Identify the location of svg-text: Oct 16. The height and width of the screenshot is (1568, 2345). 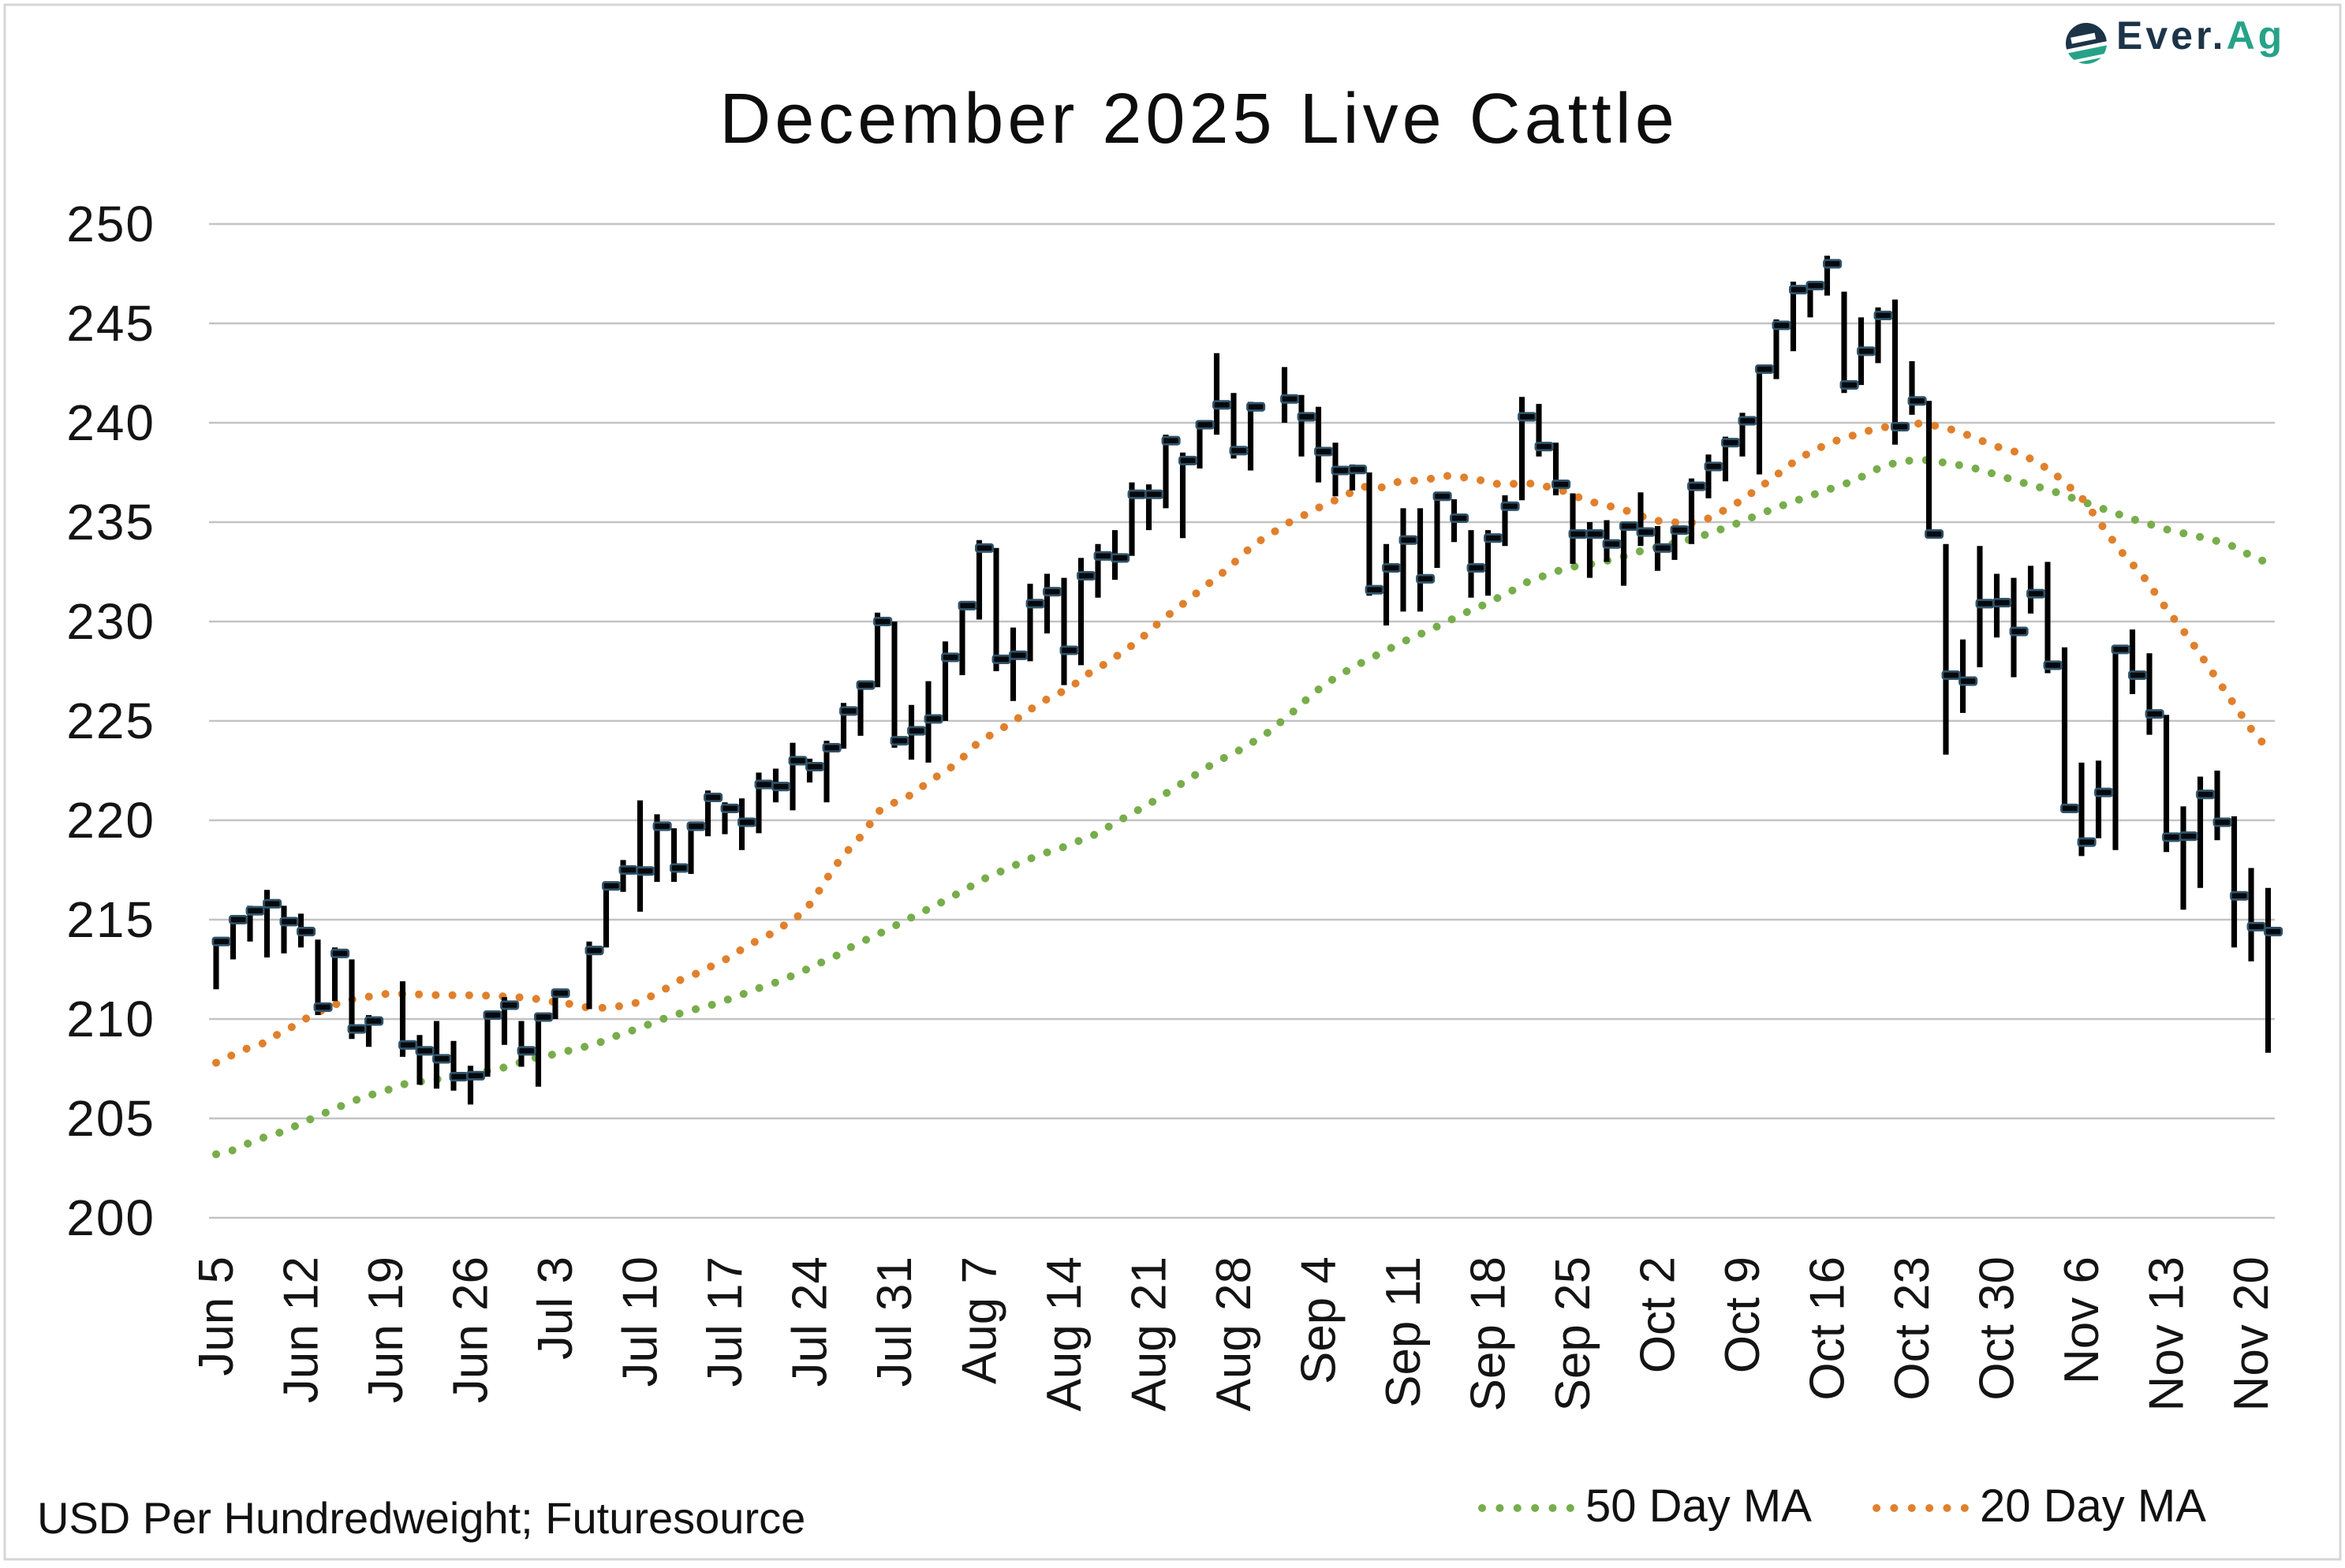
(1828, 1328).